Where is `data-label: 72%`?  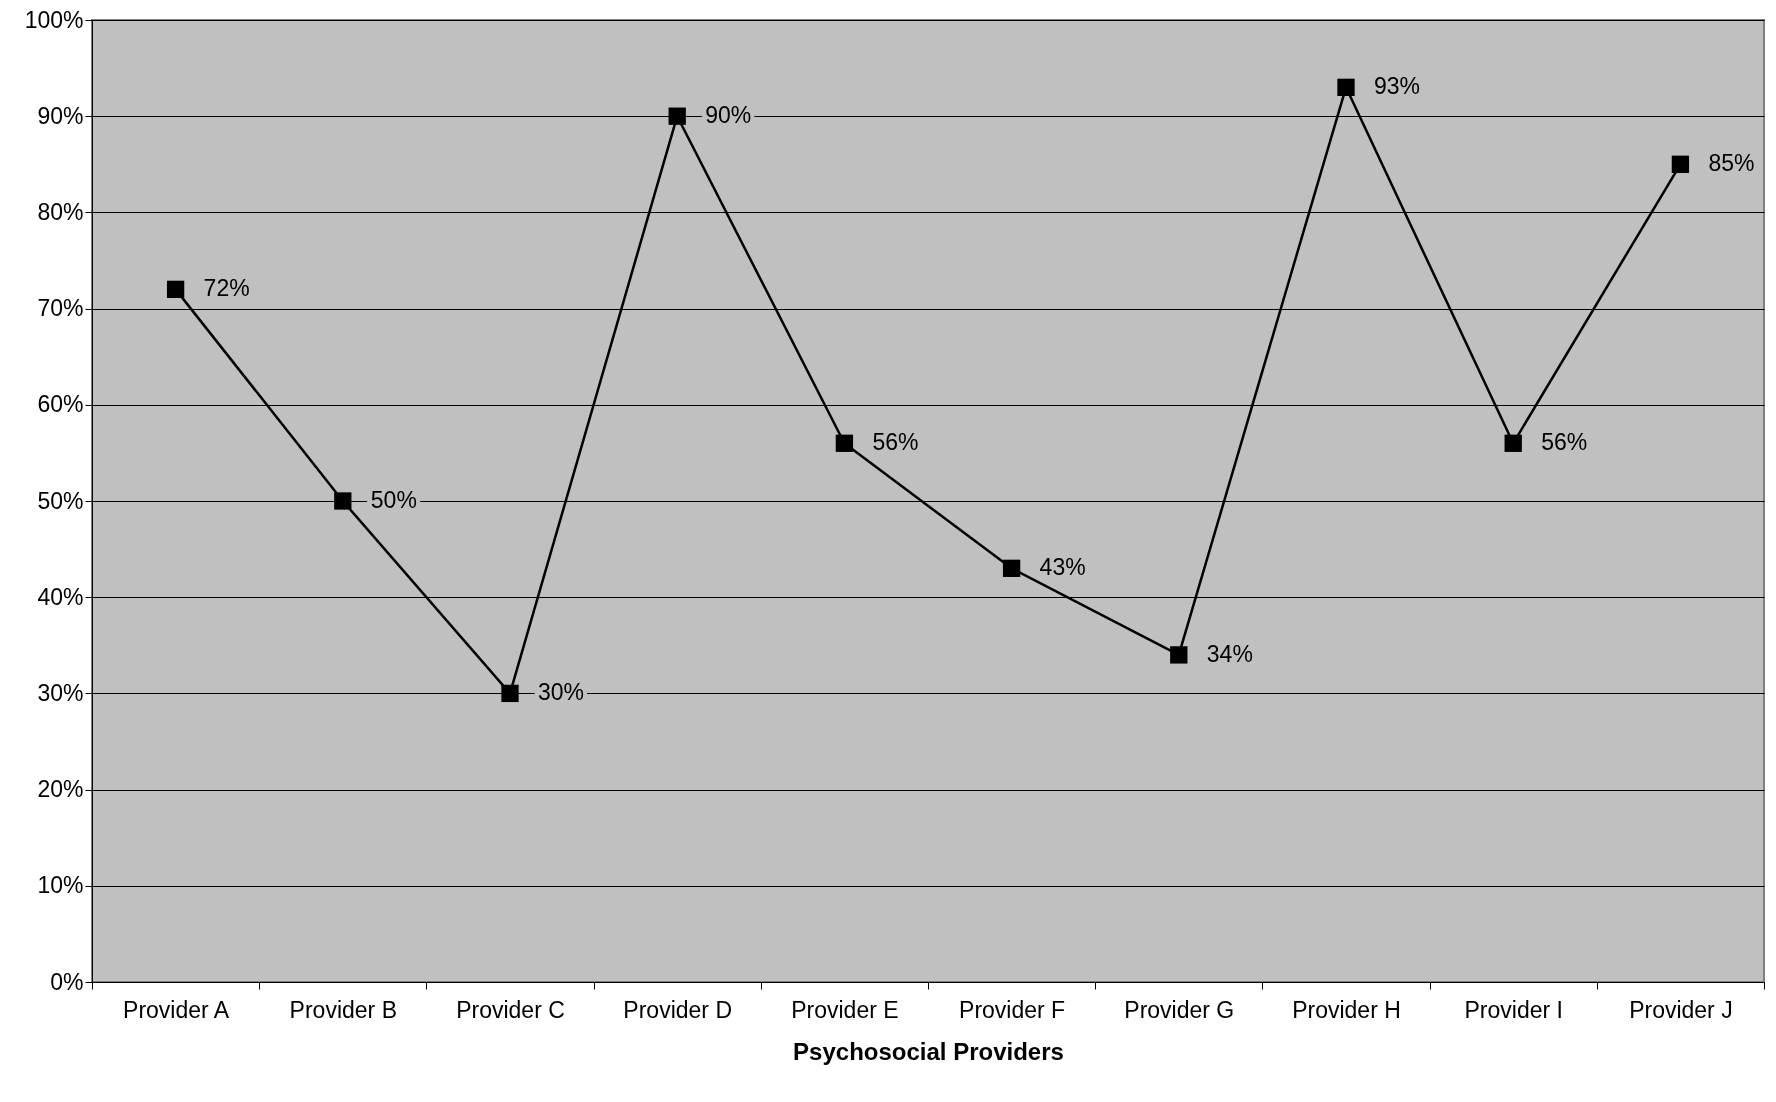
data-label: 72% is located at coordinates (226, 288).